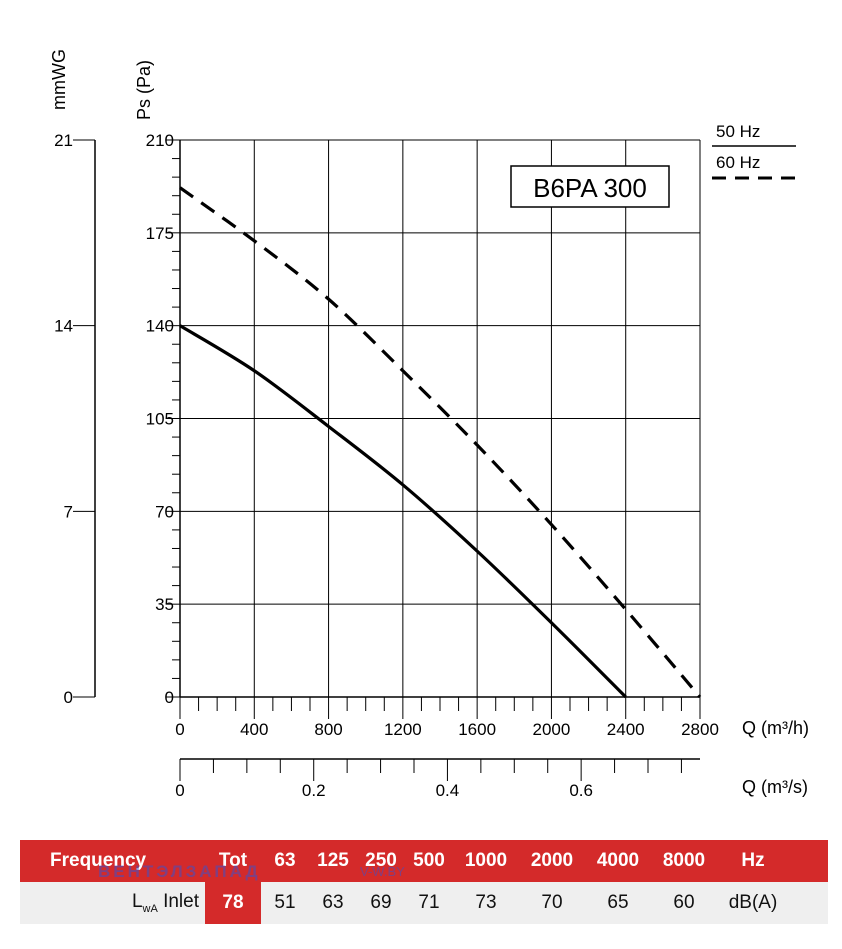 The width and height of the screenshot is (842, 949). What do you see at coordinates (684, 860) in the screenshot?
I see `header-8000: 8000` at bounding box center [684, 860].